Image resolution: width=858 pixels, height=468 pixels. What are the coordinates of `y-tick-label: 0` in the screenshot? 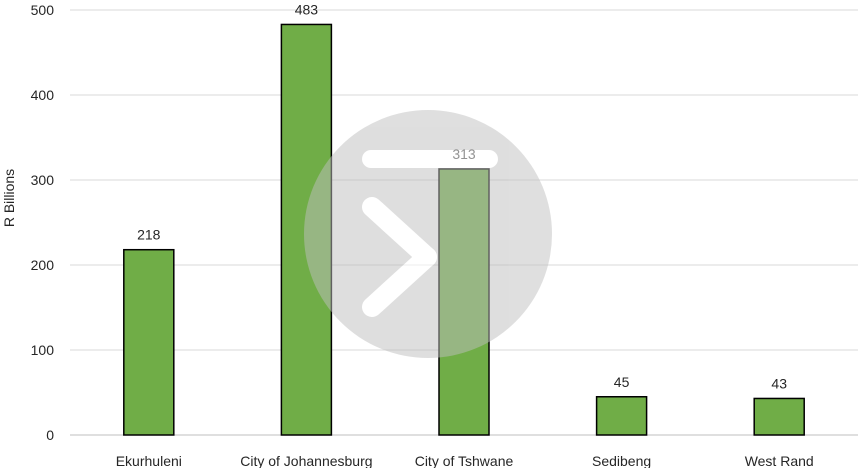 It's located at (50, 435).